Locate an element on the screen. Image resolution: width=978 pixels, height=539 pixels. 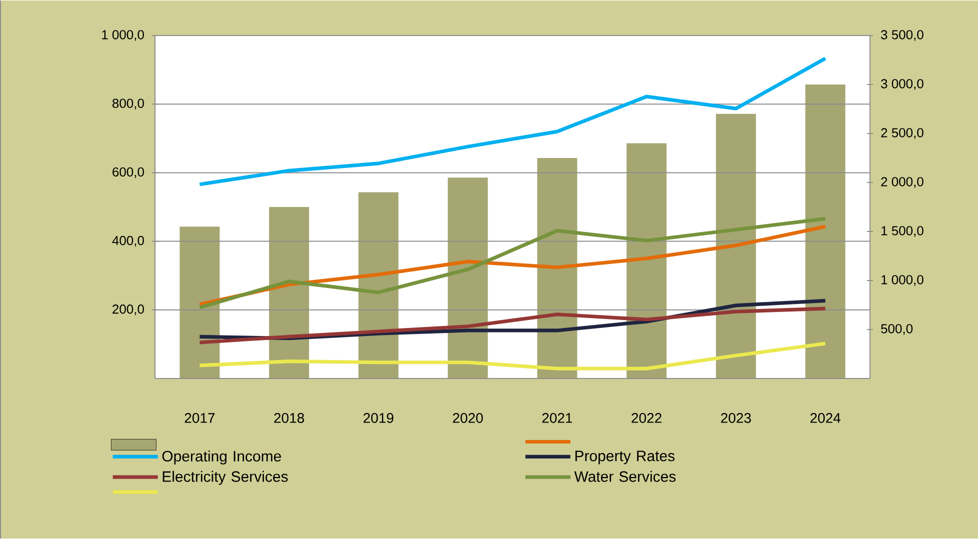
x-tick-label: 2019 is located at coordinates (379, 418).